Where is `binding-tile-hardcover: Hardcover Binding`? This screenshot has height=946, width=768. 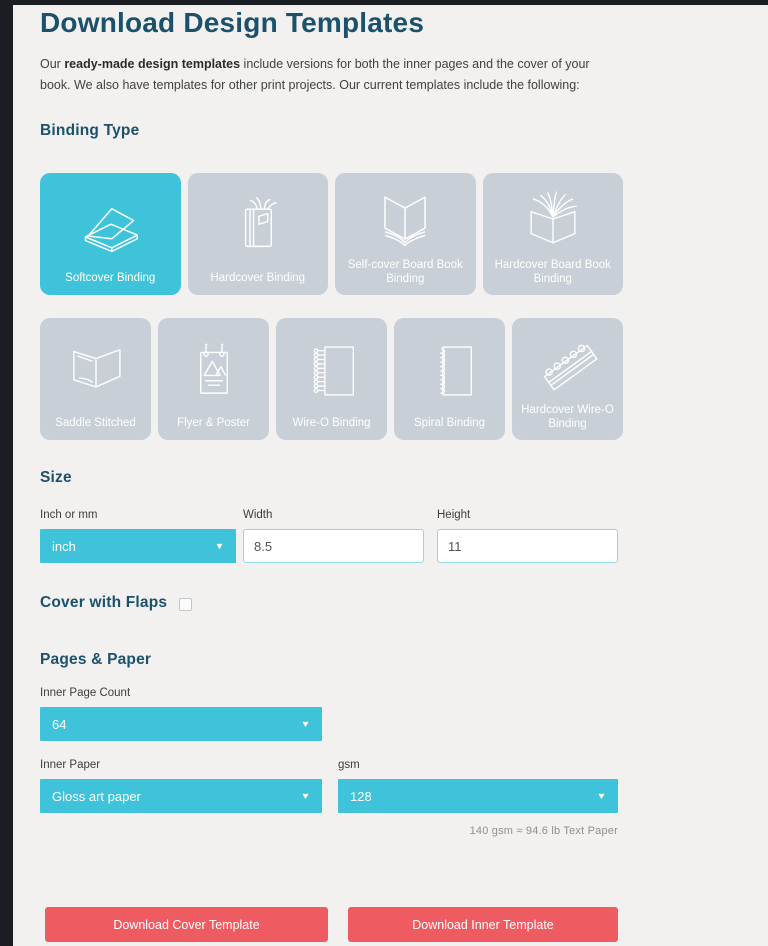
binding-tile-hardcover: Hardcover Binding is located at coordinates (257, 234).